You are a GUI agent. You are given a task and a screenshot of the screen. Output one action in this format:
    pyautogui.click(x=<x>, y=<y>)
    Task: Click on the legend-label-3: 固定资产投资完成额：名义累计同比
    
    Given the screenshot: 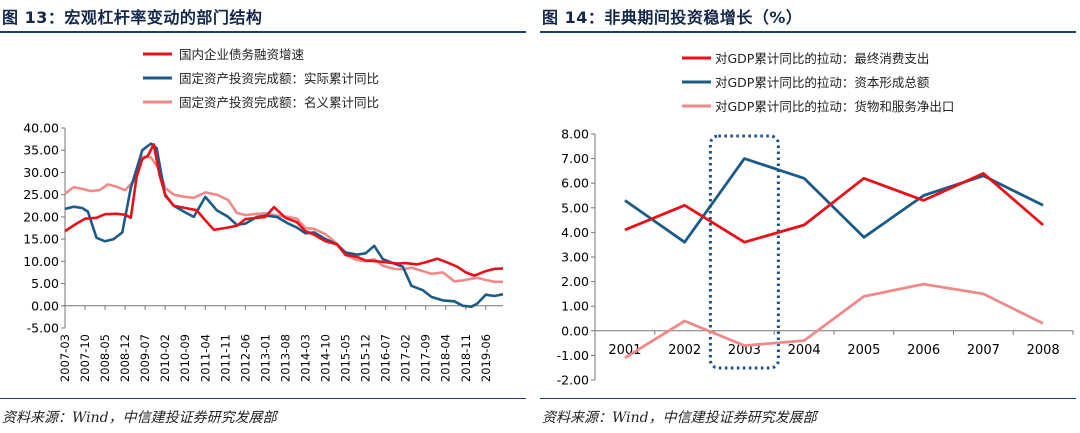 What is the action you would take?
    pyautogui.click(x=279, y=102)
    